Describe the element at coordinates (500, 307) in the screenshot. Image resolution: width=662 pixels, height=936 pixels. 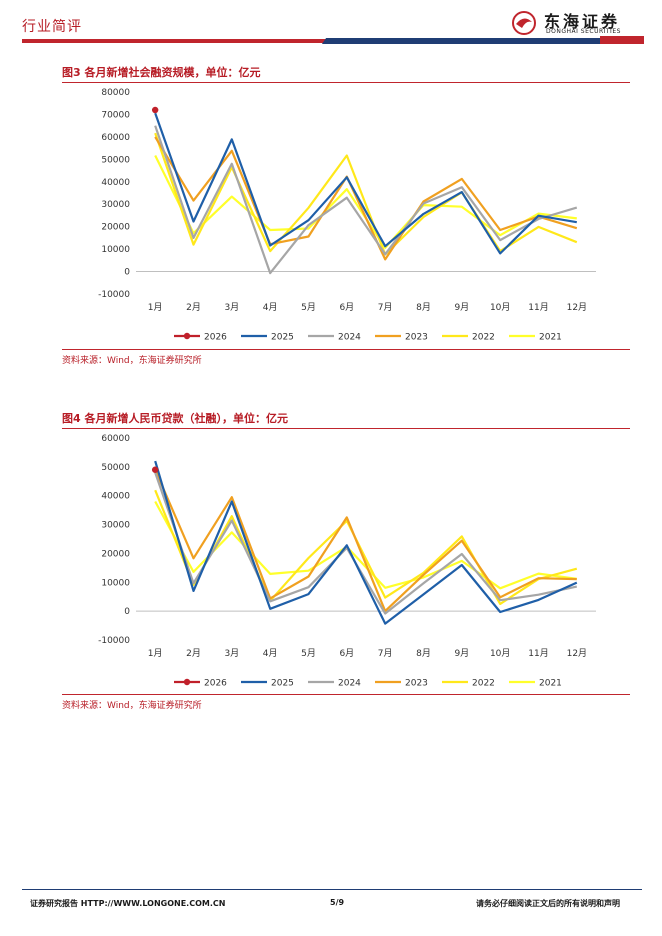
I see `chart-0-xtick-9: 10月` at that location.